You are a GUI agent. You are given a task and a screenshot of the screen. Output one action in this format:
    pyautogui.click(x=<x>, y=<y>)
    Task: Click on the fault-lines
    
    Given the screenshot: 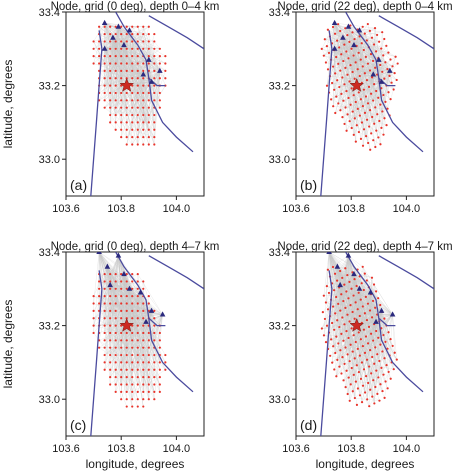 What is the action you would take?
    pyautogui.click(x=147, y=344)
    